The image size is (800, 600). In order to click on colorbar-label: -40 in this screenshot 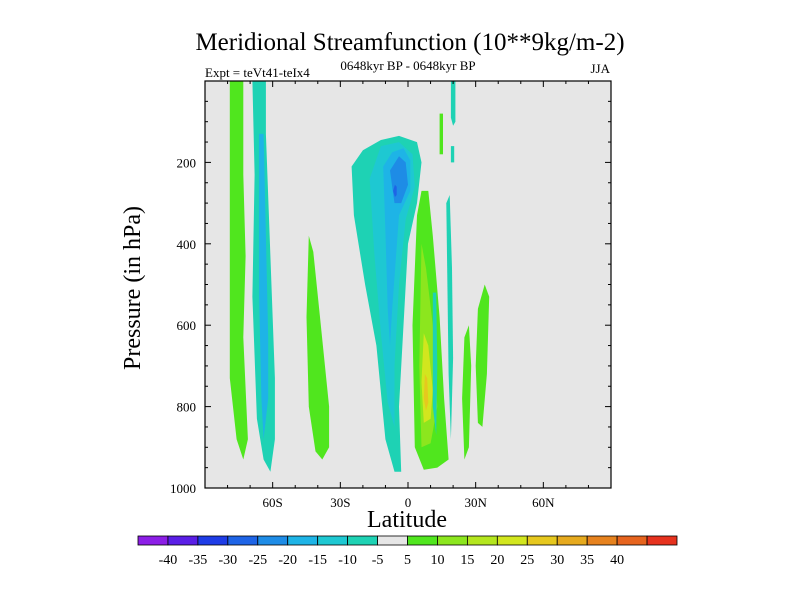, I will do `click(168, 560)`.